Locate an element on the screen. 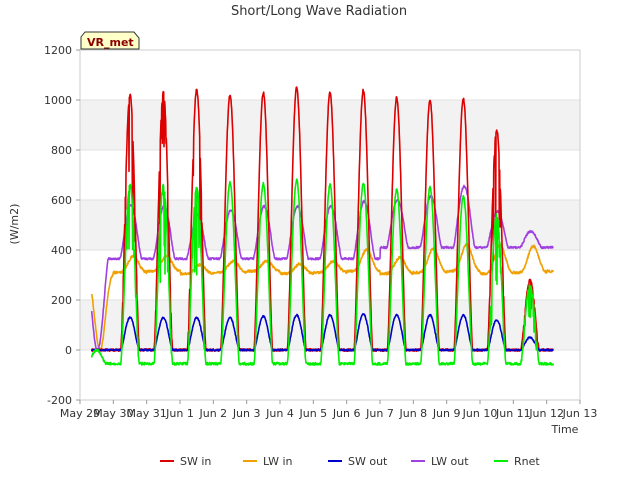  x-tick-label: Jun 5 is located at coordinates (312, 413).